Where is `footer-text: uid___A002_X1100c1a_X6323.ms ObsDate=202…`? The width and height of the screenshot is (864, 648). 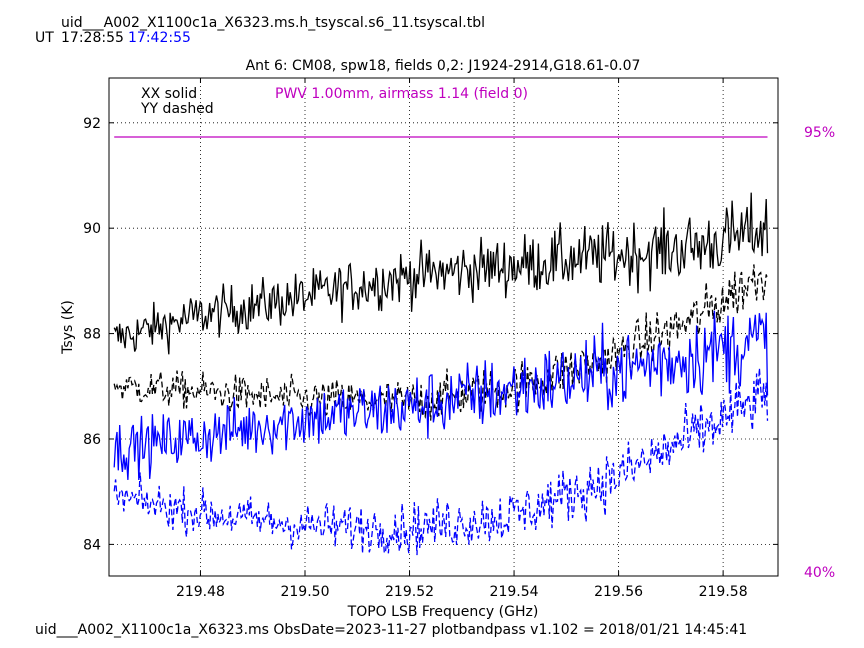
footer-text: uid___A002_X1100c1a_X6323.ms ObsDate=202… is located at coordinates (391, 630).